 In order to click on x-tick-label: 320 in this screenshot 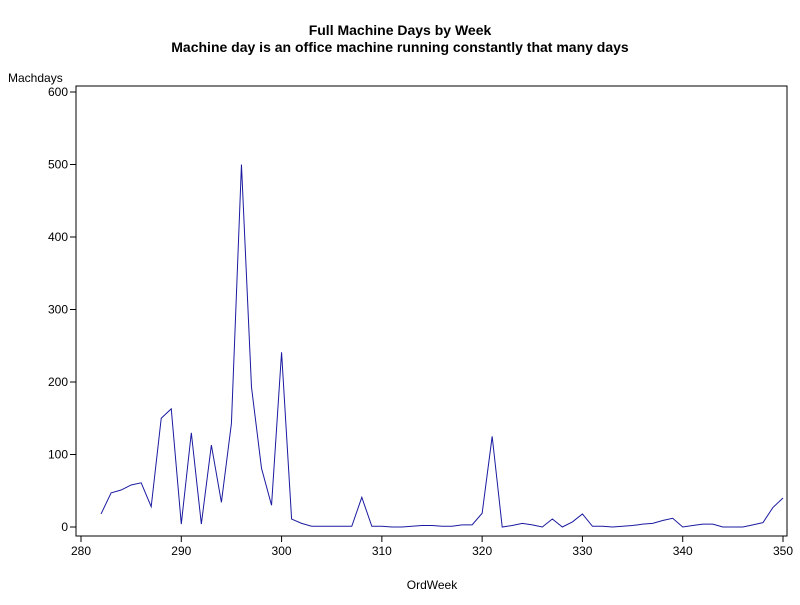, I will do `click(482, 551)`.